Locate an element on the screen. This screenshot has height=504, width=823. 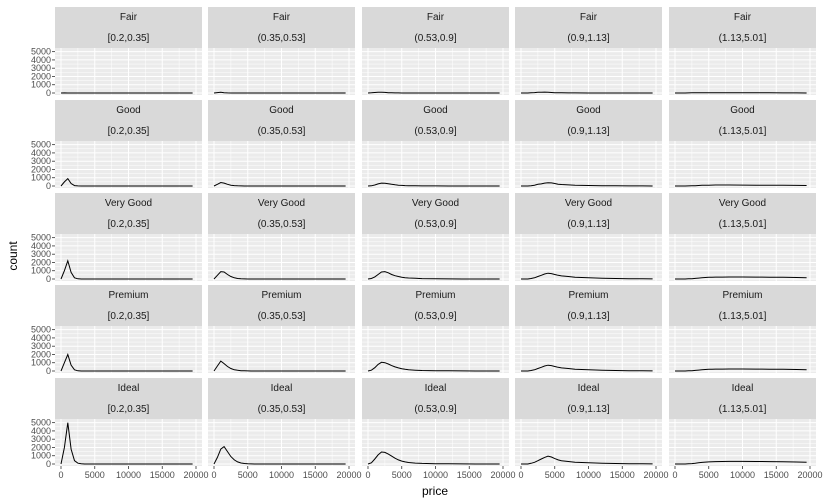
x-tick-label: 10000 is located at coordinates (588, 475).